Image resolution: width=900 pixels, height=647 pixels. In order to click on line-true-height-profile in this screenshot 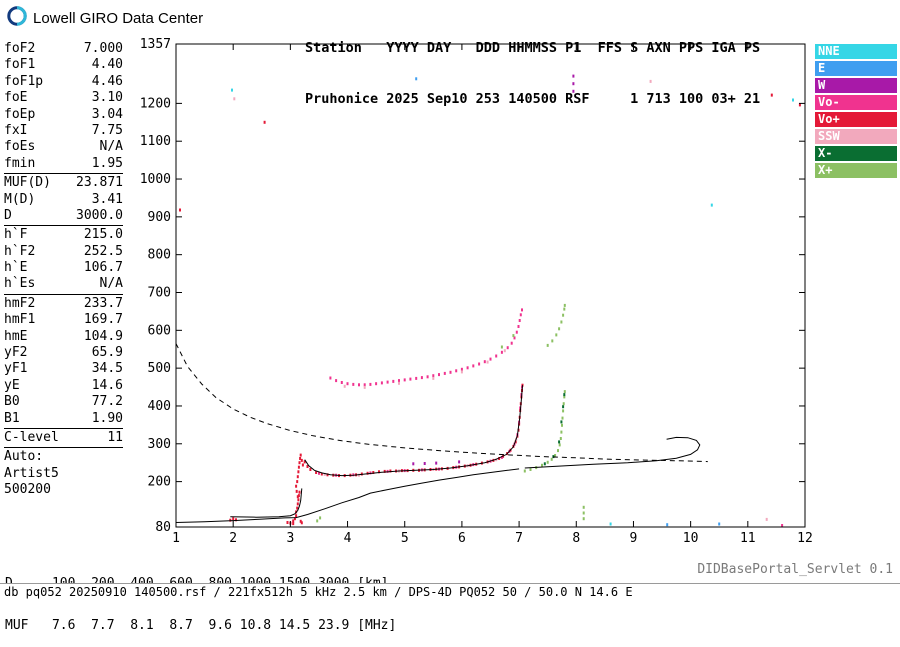, I will do `click(347, 495)`.